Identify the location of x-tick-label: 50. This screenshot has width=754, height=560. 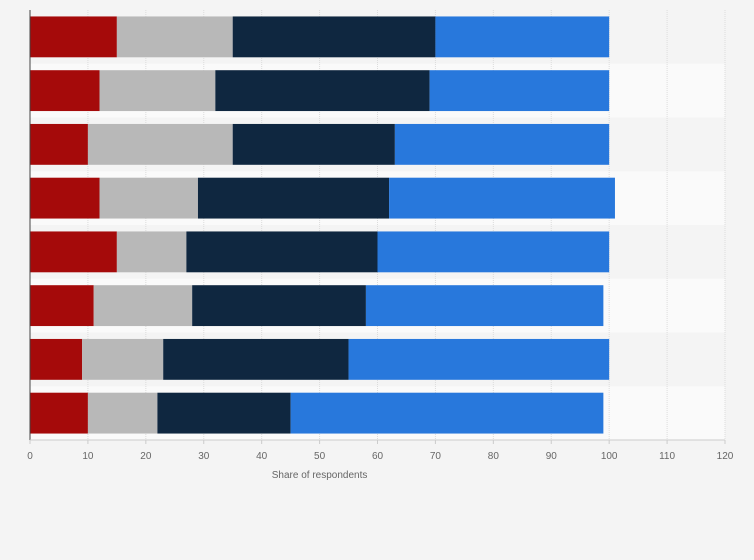
(320, 456).